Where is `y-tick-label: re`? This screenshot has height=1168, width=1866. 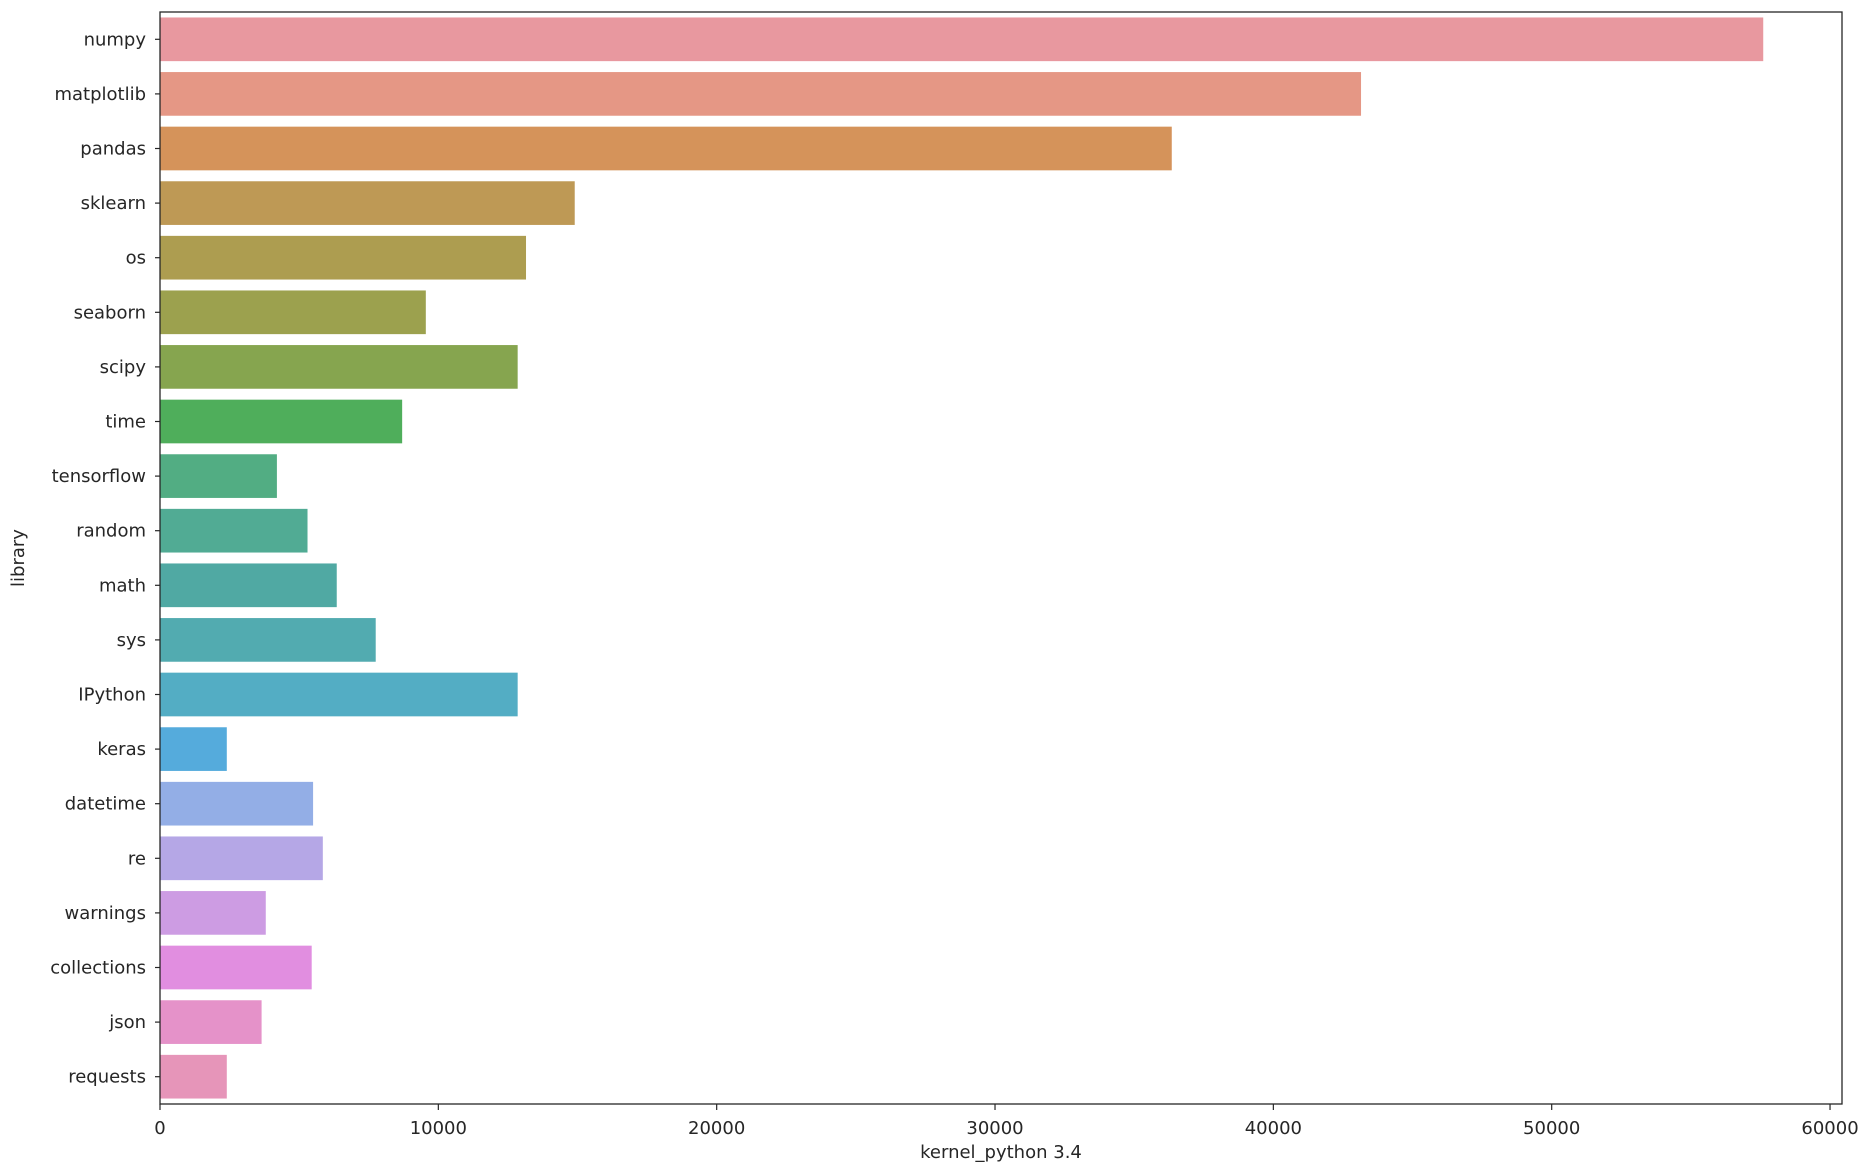 y-tick-label: re is located at coordinates (137, 858).